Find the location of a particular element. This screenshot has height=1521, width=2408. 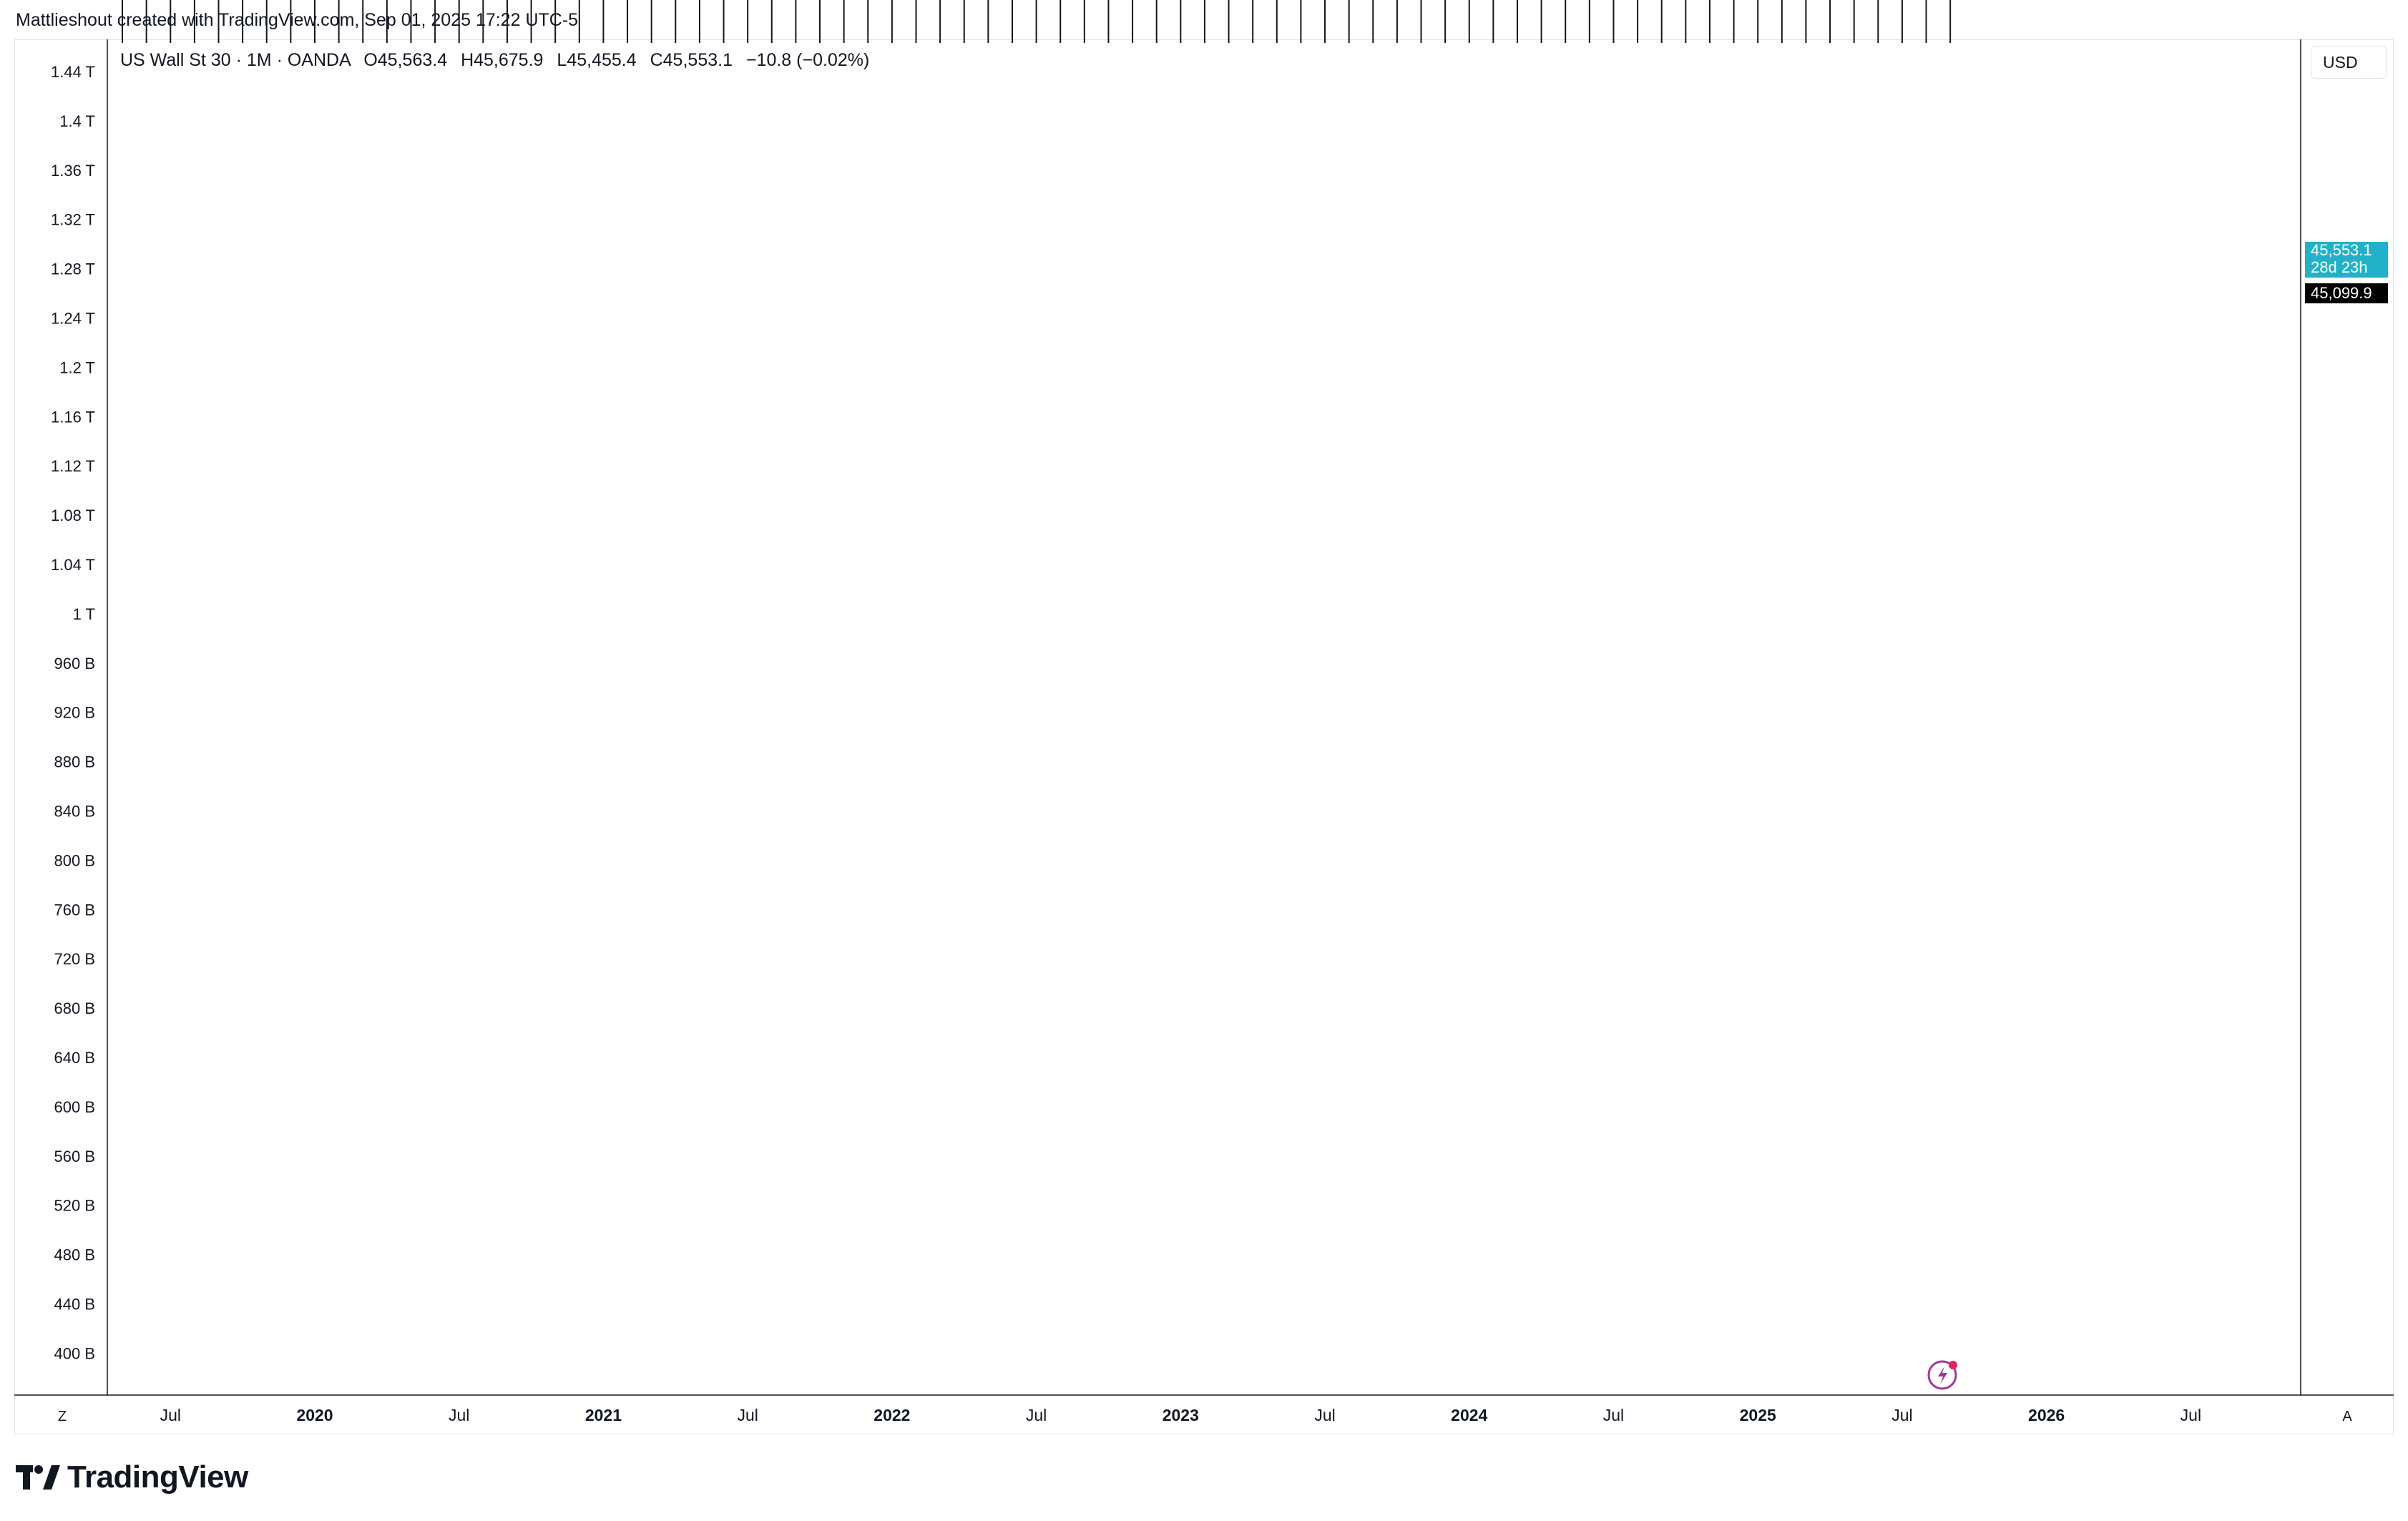

left-axis-tick-label: 880 B is located at coordinates (75, 762).